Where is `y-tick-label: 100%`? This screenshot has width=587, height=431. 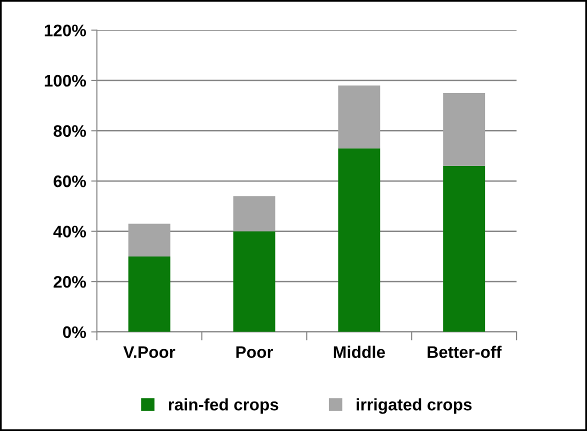 y-tick-label: 100% is located at coordinates (65, 80).